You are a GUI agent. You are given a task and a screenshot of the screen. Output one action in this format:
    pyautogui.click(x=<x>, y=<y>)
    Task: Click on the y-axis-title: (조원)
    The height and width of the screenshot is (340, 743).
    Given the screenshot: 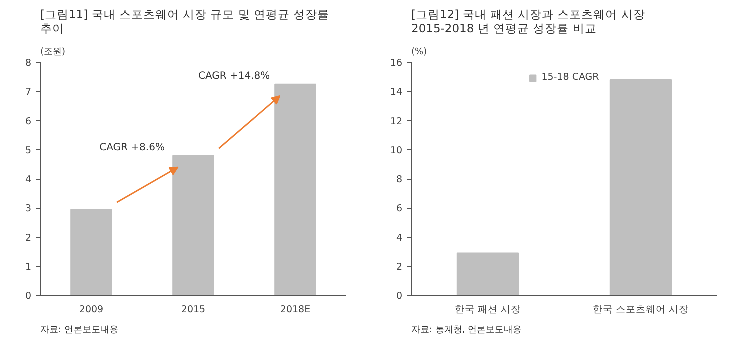 What is the action you would take?
    pyautogui.click(x=53, y=53)
    